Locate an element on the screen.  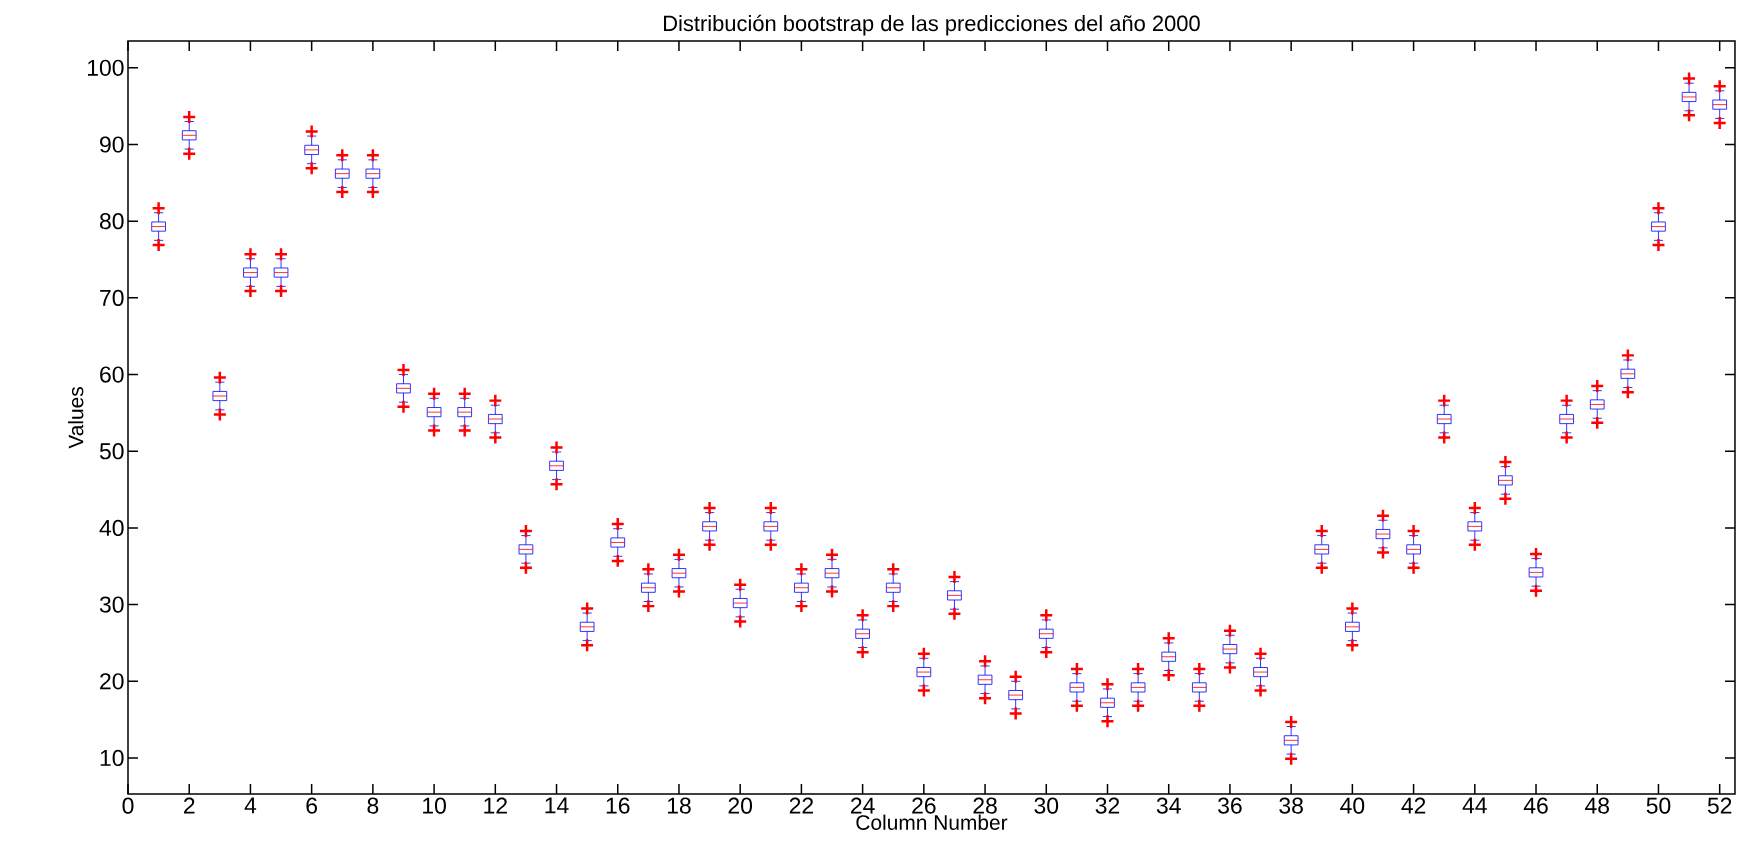
chart-title: Distribución bootstrap de las predicciones del año 2000 is located at coordinates (932, 25).